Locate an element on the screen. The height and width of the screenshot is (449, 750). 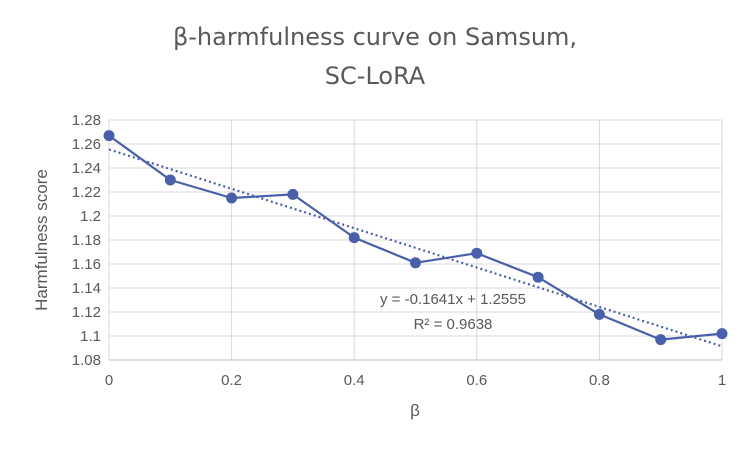
y-tick-label: 1.28 is located at coordinates (86, 120).